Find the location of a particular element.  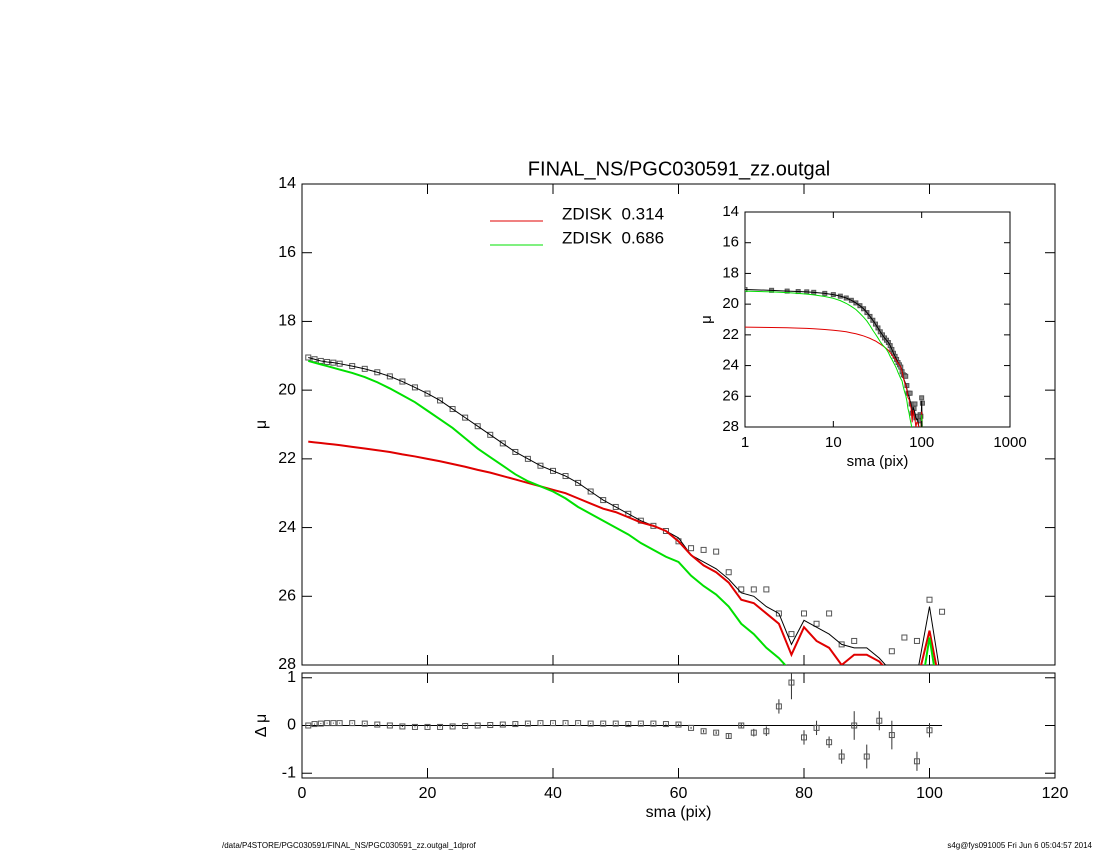

x-tick-label: 80 is located at coordinates (804, 793).